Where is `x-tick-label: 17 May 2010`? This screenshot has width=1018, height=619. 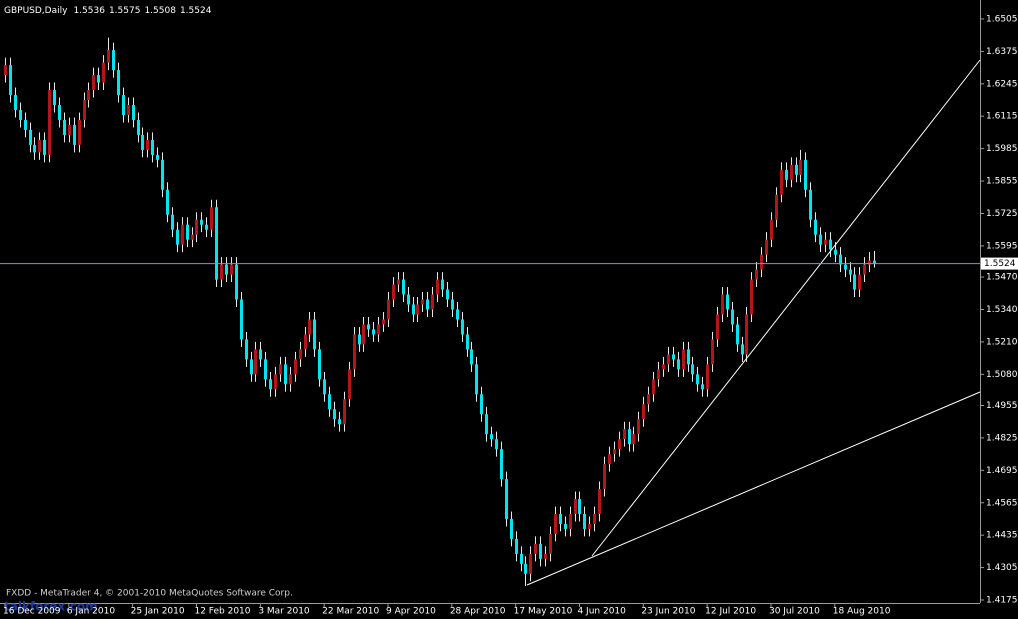 x-tick-label: 17 May 2010 is located at coordinates (543, 612).